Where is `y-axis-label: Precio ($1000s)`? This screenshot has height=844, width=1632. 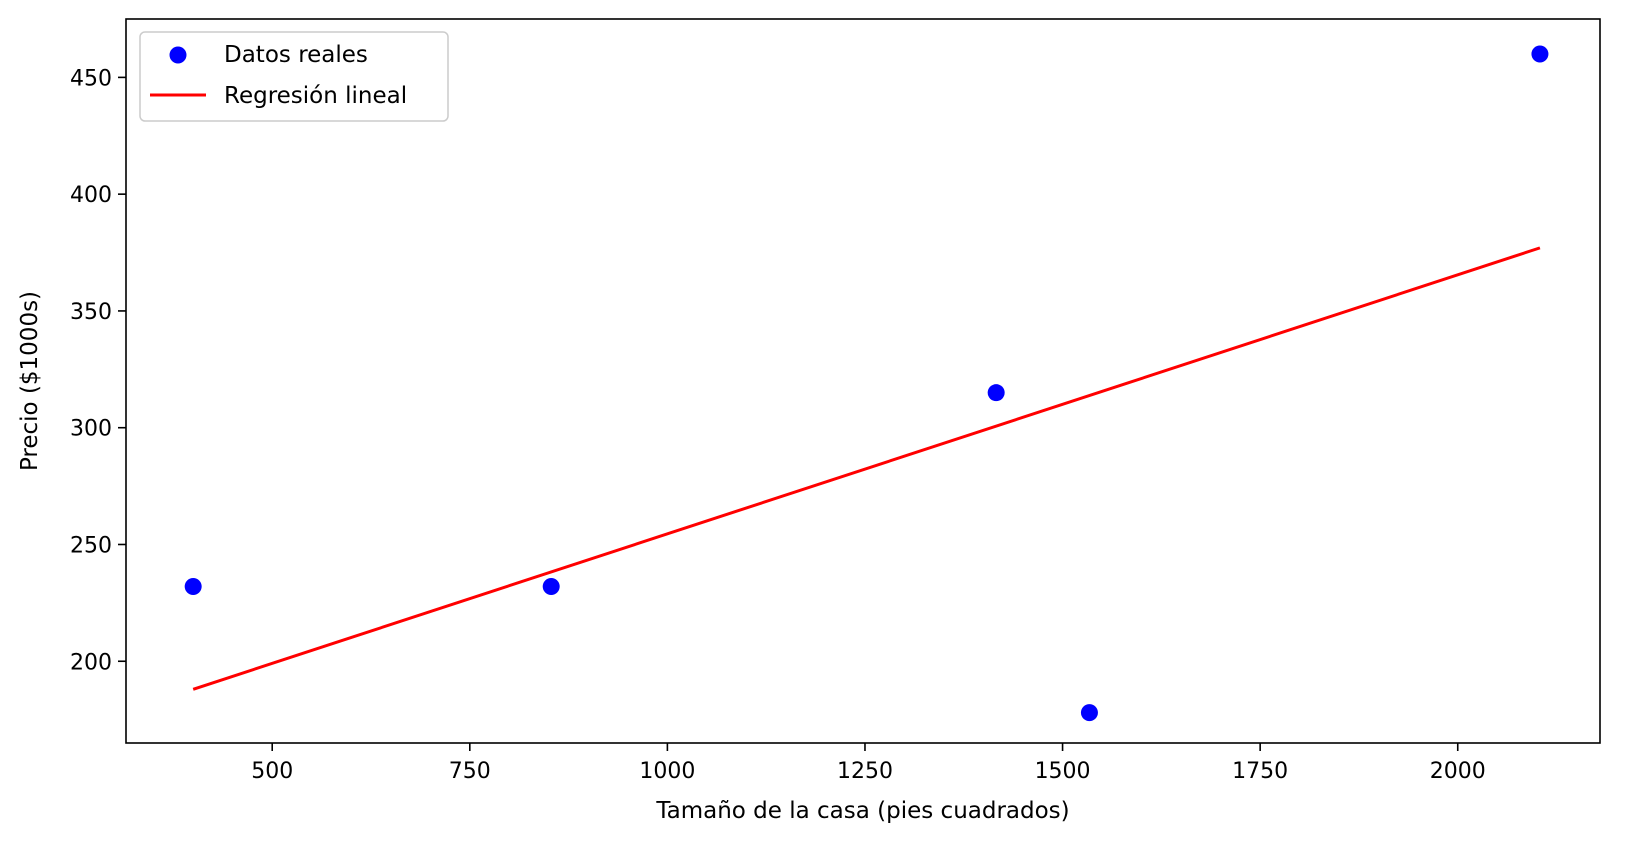
y-axis-label: Precio ($1000s) is located at coordinates (30, 381).